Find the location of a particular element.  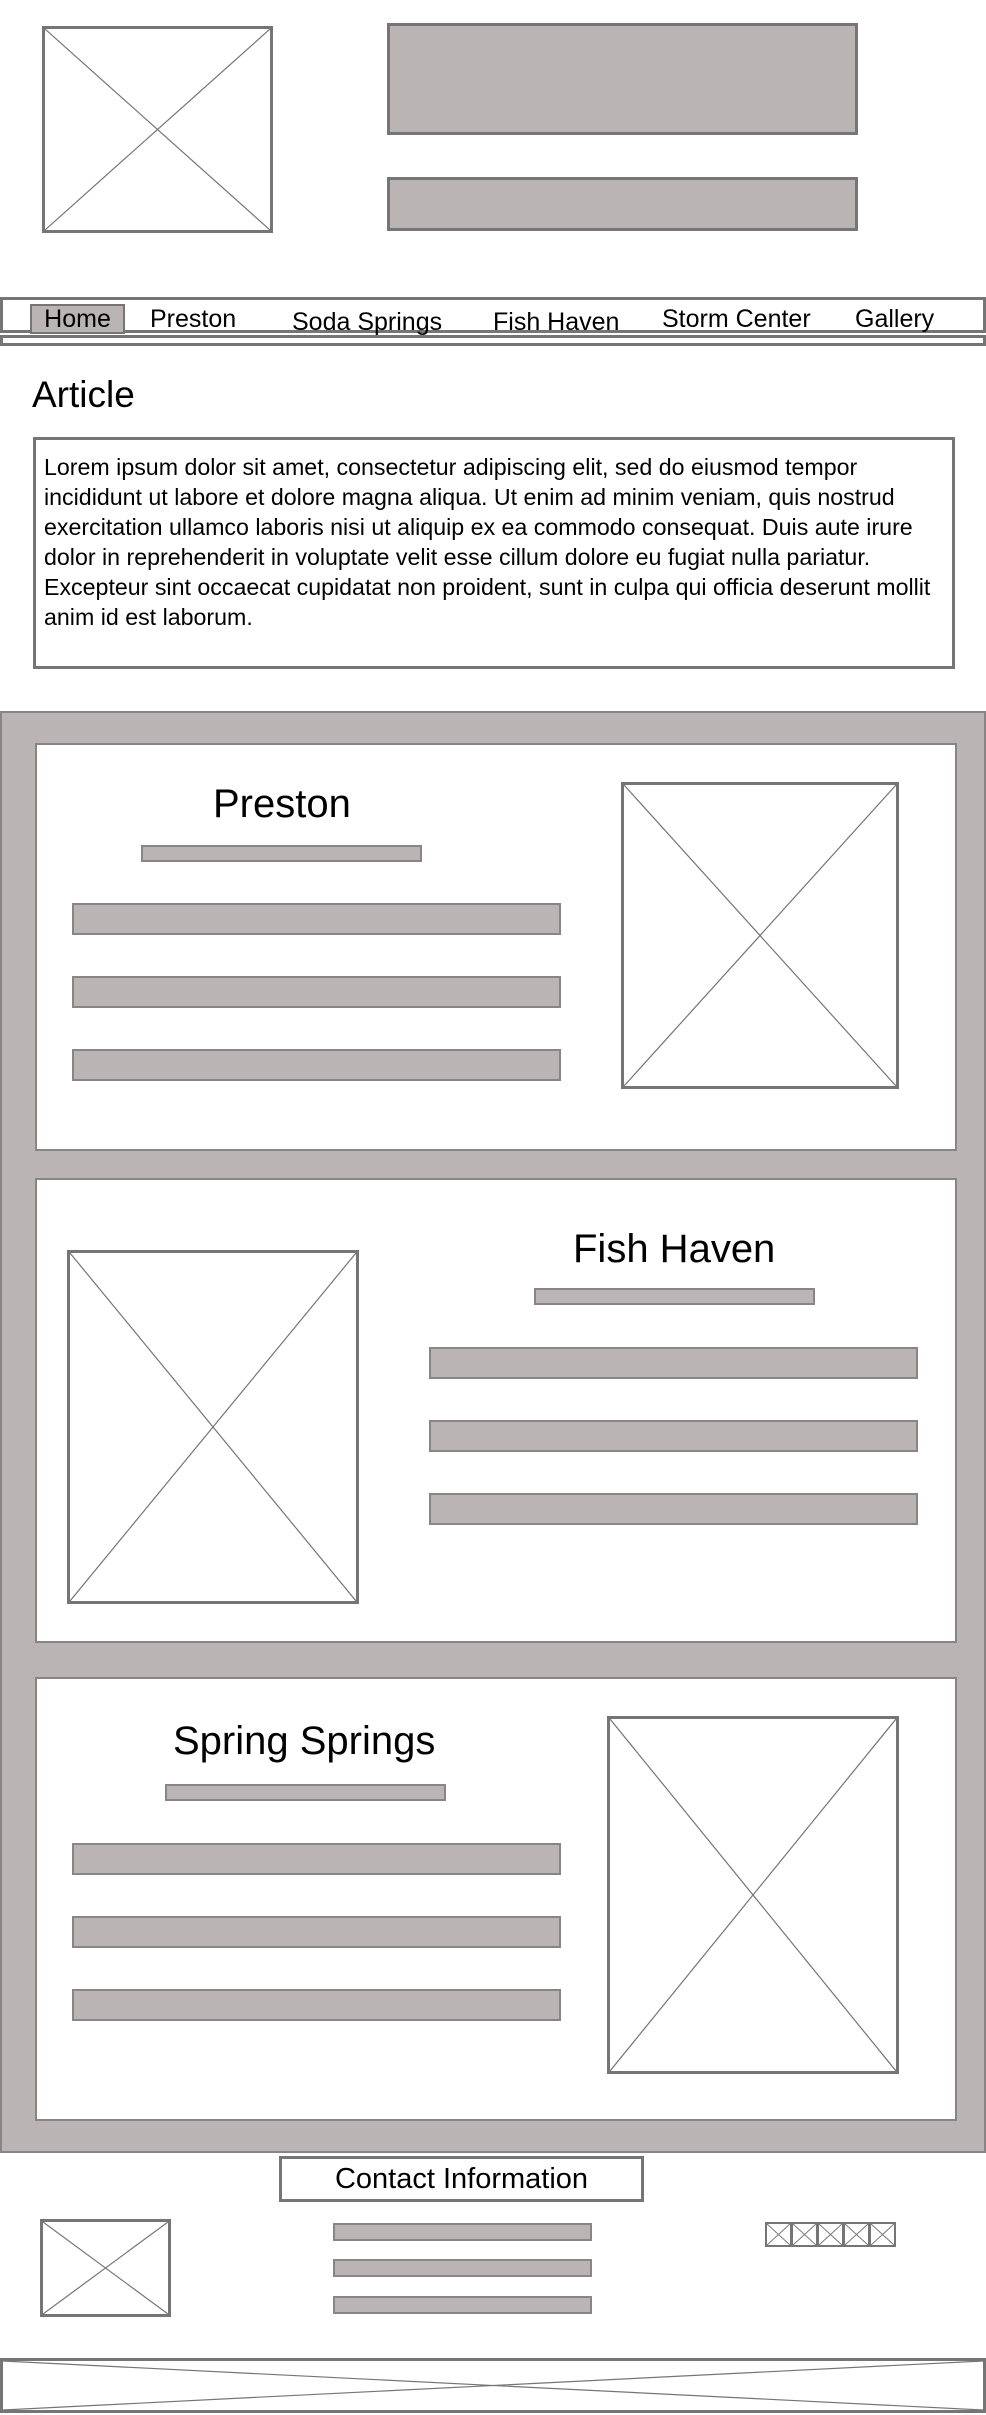

nav-item-home: Home is located at coordinates (77, 319).